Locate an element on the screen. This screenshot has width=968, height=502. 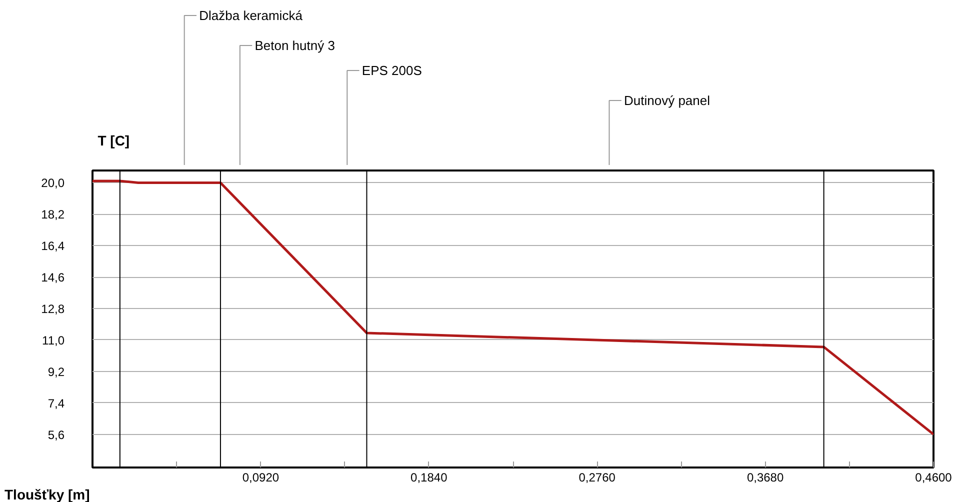
y-tick-label: 7,4 is located at coordinates (56, 403).